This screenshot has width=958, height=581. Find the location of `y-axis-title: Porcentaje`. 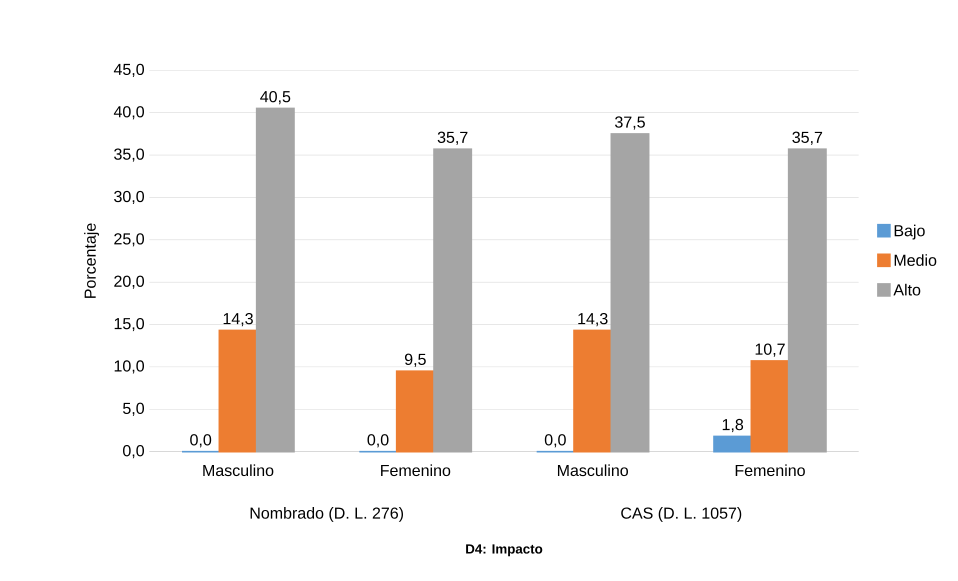

y-axis-title: Porcentaje is located at coordinates (92, 260).